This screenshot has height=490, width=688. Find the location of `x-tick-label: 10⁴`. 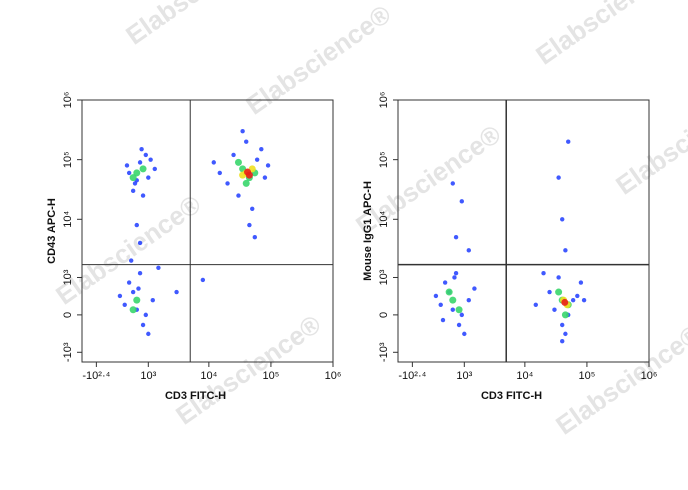

x-tick-label: 10⁴ is located at coordinates (208, 376).